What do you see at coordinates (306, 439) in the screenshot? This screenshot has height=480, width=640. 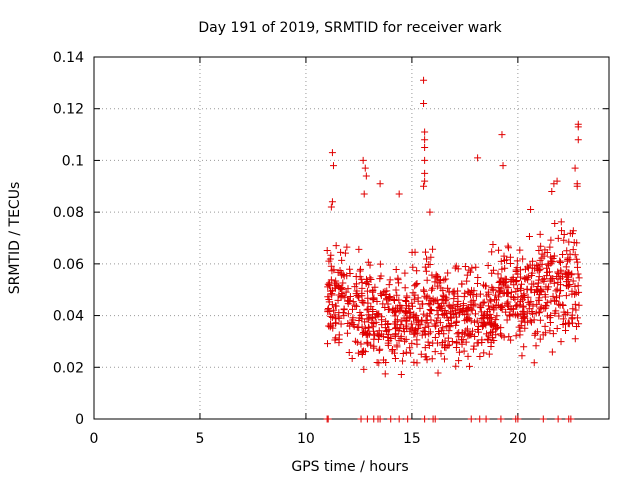 I see `x-tick-label: 10` at bounding box center [306, 439].